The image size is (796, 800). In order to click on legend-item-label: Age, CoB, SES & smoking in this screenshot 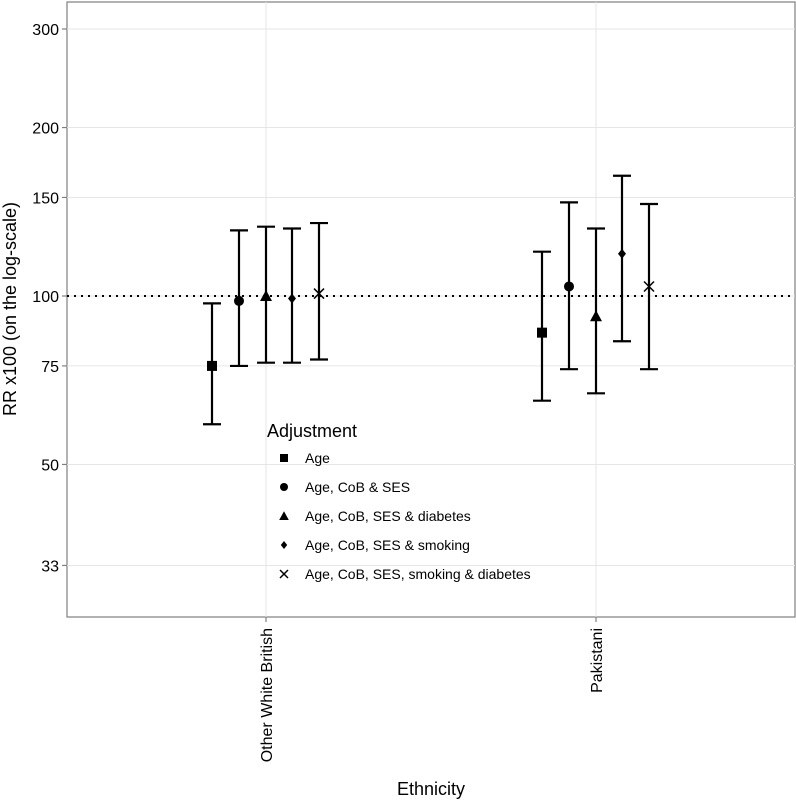, I will do `click(387, 545)`.